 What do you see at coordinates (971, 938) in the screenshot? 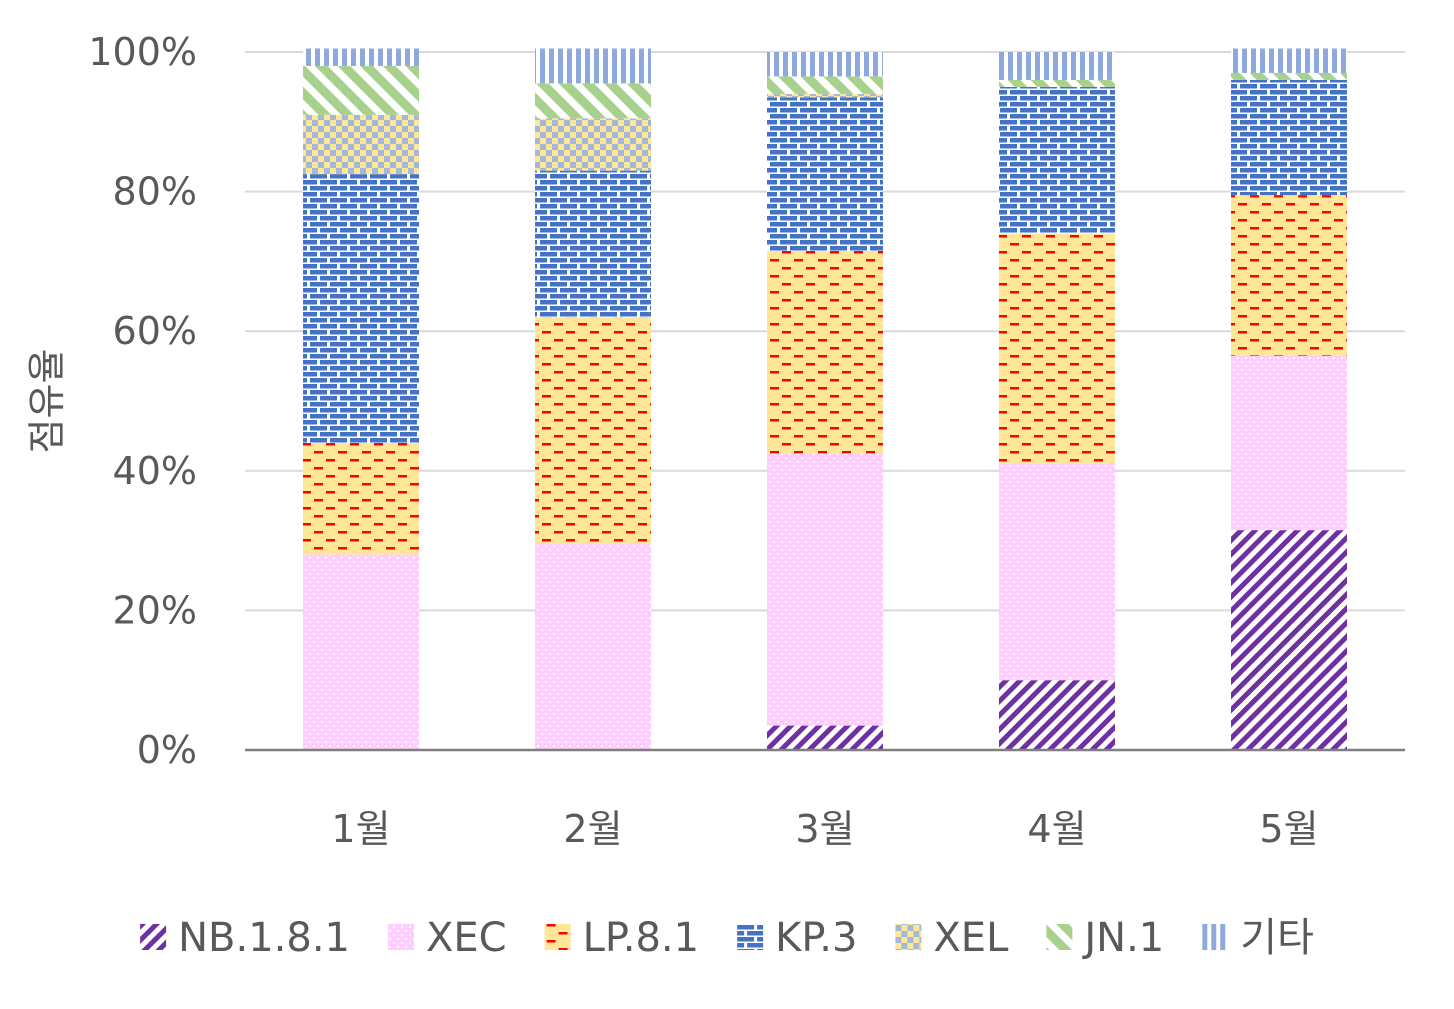
I see `legend-label: XEL` at bounding box center [971, 938].